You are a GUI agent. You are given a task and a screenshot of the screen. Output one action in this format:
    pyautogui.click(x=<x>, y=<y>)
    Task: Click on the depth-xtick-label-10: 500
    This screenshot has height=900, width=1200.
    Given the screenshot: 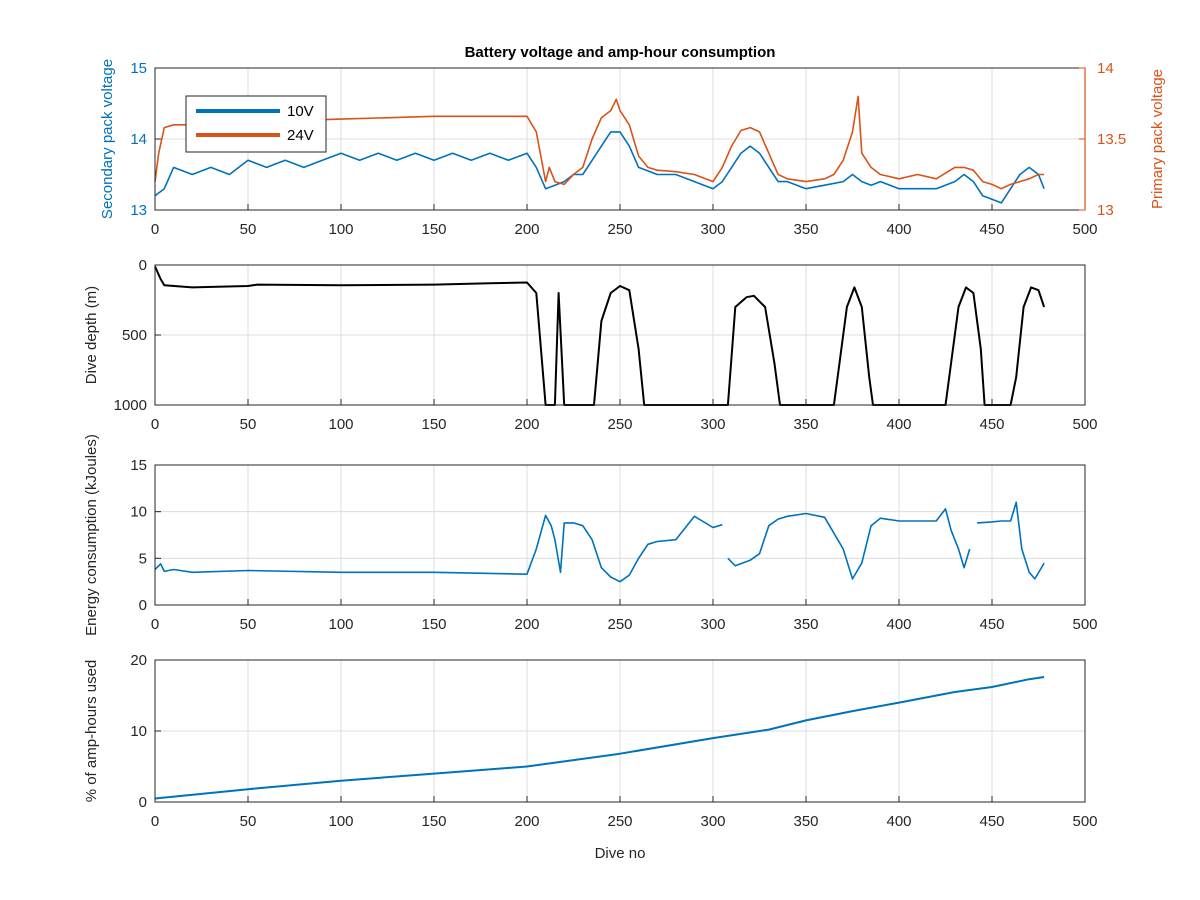 What is the action you would take?
    pyautogui.click(x=1084, y=424)
    